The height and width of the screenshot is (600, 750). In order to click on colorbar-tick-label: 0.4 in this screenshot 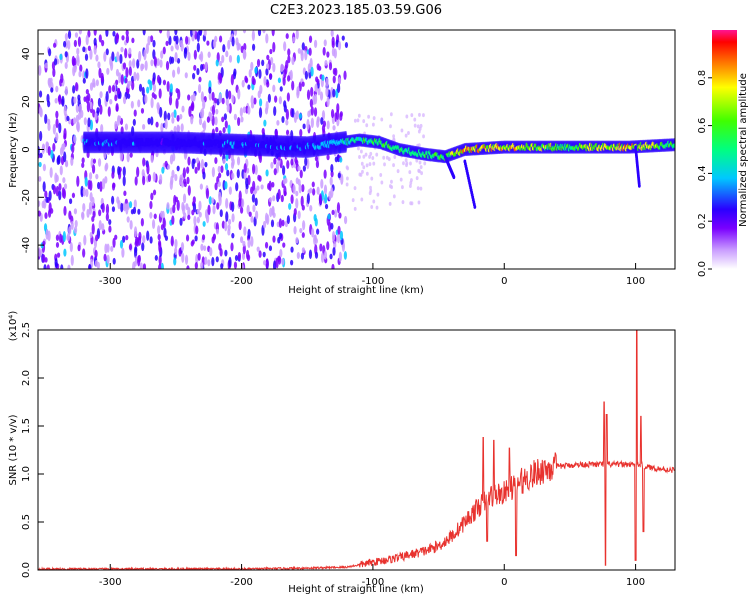, I will do `click(702, 173)`.